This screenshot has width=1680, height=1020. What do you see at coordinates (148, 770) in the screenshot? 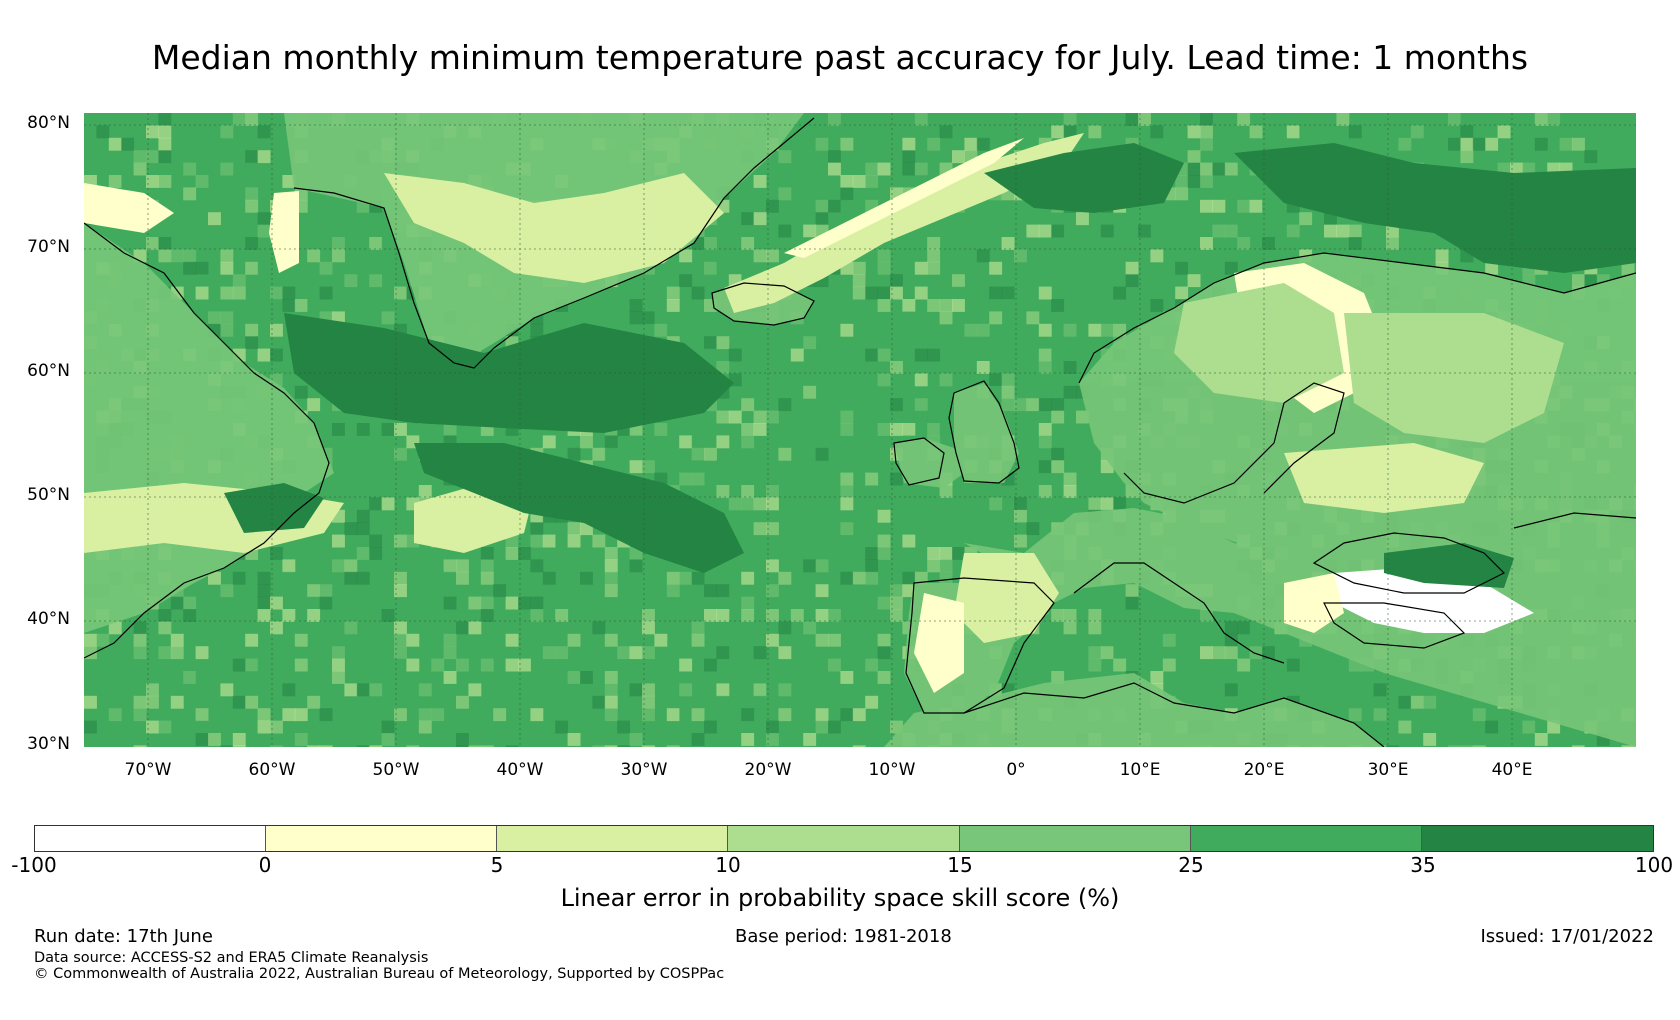
I see `lon-label-70w: 70°W` at bounding box center [148, 770].